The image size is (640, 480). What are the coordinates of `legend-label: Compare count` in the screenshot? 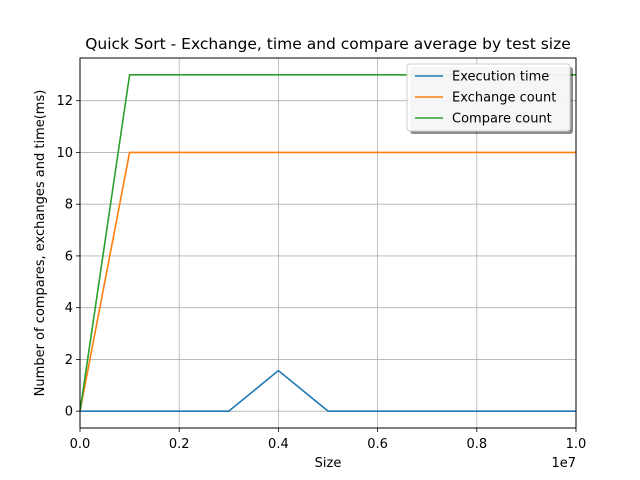 It's located at (502, 119).